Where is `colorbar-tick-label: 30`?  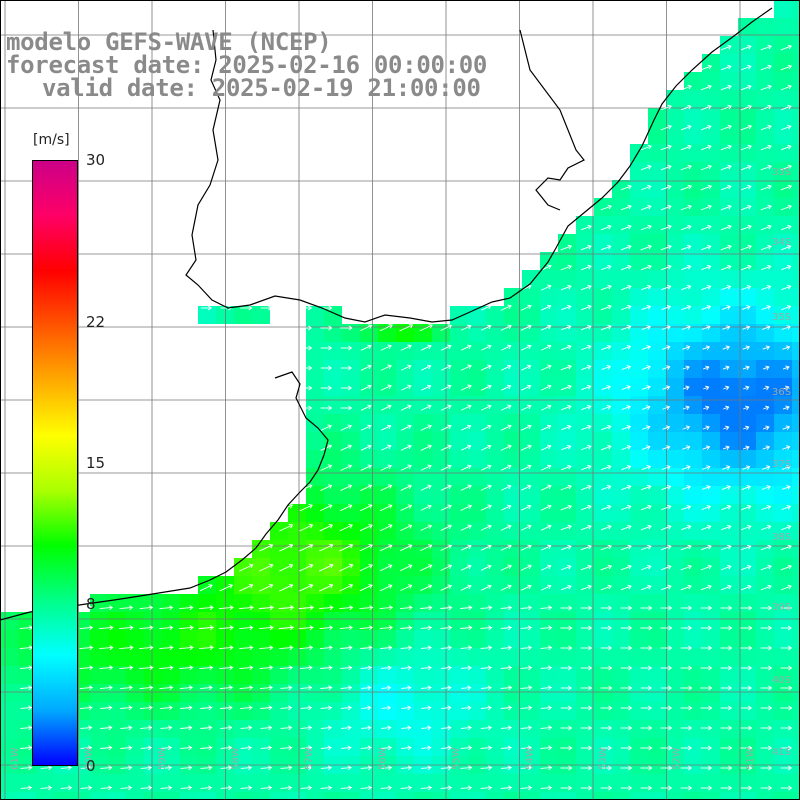 colorbar-tick-label: 30 is located at coordinates (96, 160).